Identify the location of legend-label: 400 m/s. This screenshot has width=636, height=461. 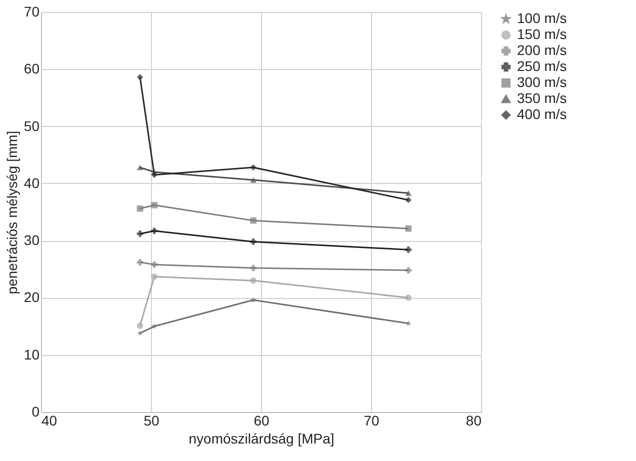
(542, 114).